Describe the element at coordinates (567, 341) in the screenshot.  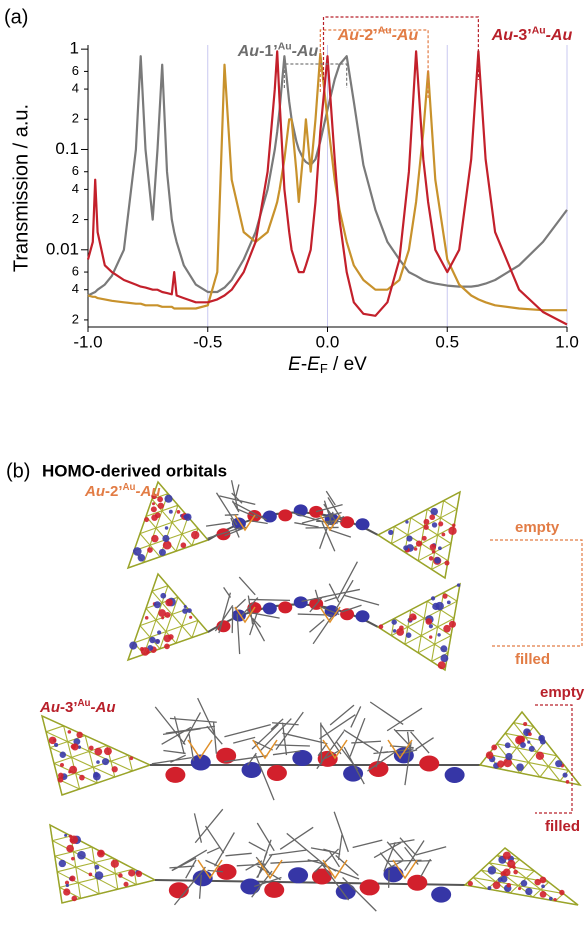
I see `x-tick-label: 1.0` at that location.